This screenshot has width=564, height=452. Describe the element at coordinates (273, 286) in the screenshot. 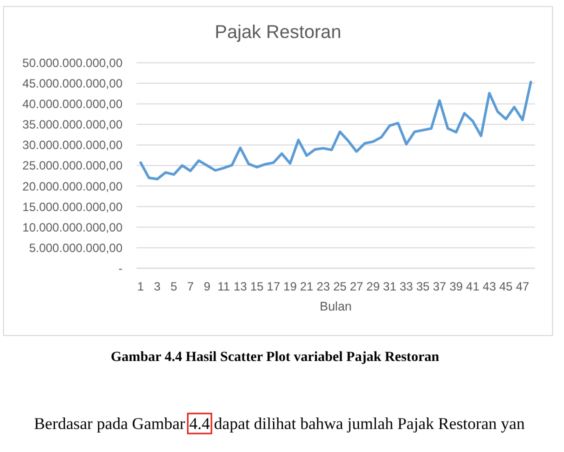

I see `x-tick-label: 17` at that location.